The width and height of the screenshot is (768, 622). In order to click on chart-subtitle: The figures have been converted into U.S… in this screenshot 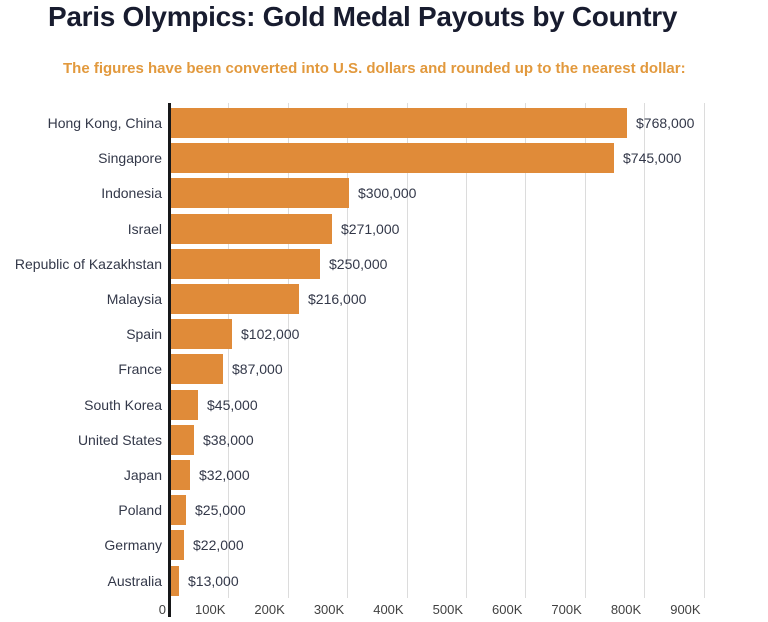, I will do `click(374, 68)`.